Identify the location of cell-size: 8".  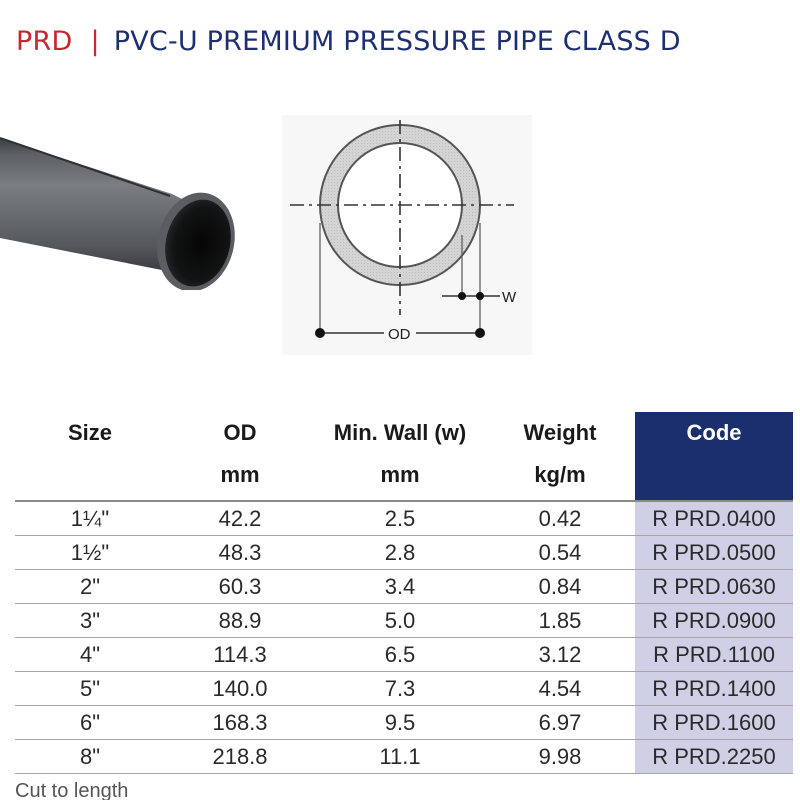
(90, 756).